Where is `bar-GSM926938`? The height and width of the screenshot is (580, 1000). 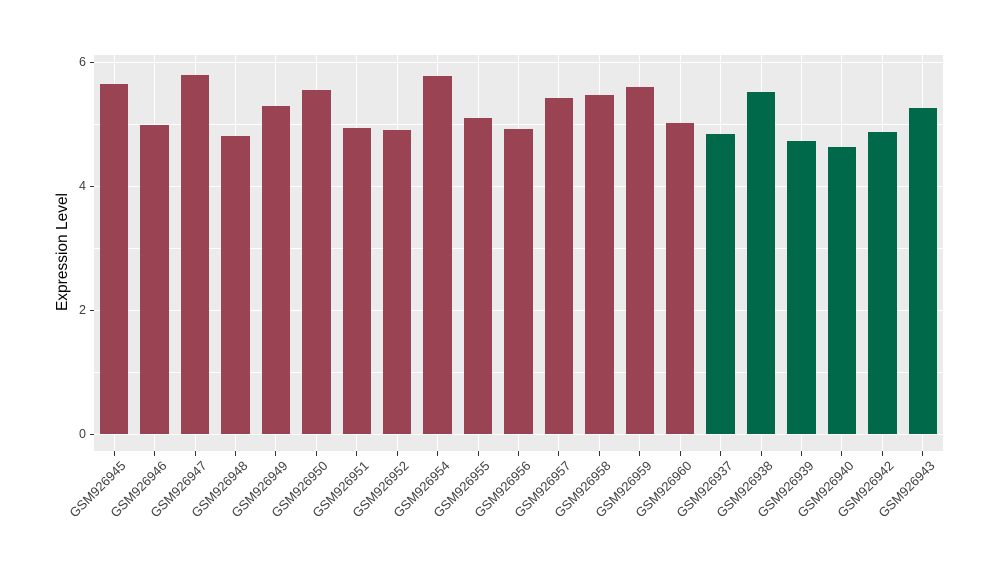
bar-GSM926938 is located at coordinates (761, 263).